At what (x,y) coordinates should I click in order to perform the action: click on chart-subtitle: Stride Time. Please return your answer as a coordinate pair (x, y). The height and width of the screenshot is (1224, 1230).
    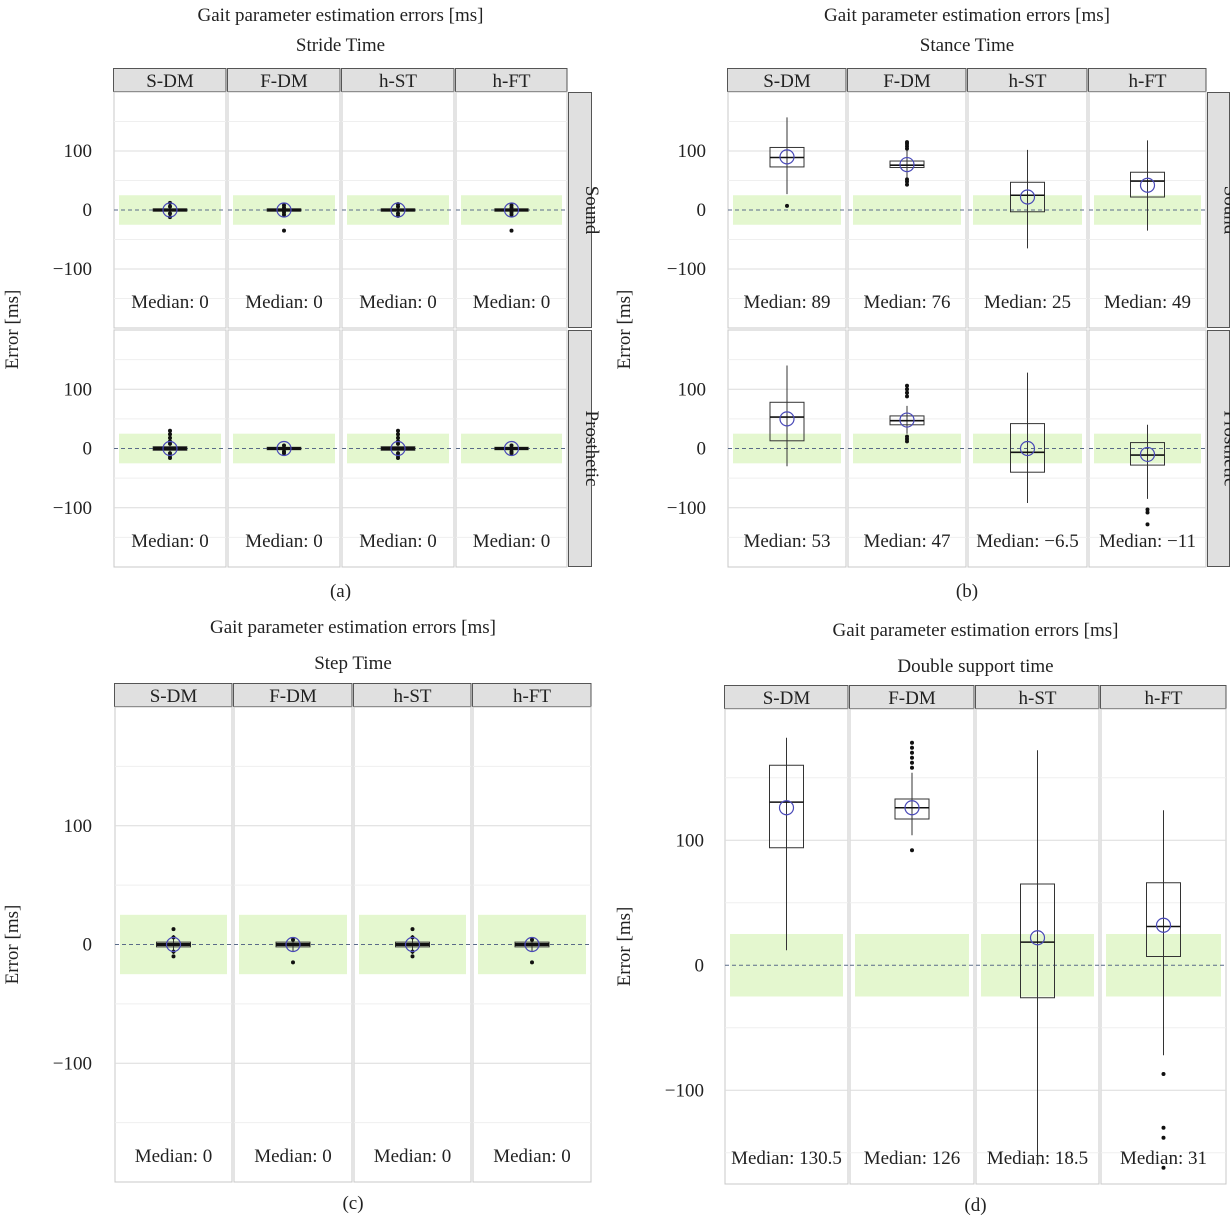
    Looking at the image, I should click on (340, 45).